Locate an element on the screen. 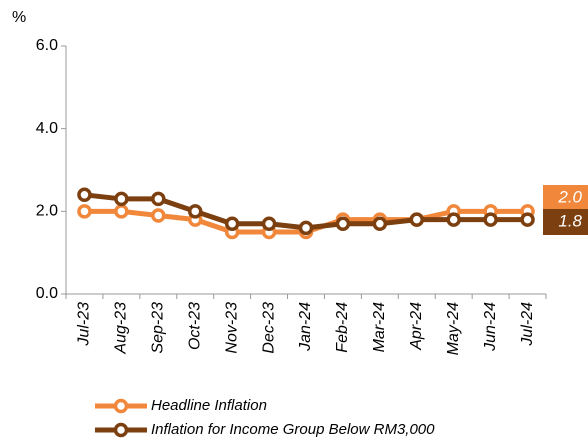 This screenshot has height=446, width=588. x-tick-label: Jun-24 is located at coordinates (490, 327).